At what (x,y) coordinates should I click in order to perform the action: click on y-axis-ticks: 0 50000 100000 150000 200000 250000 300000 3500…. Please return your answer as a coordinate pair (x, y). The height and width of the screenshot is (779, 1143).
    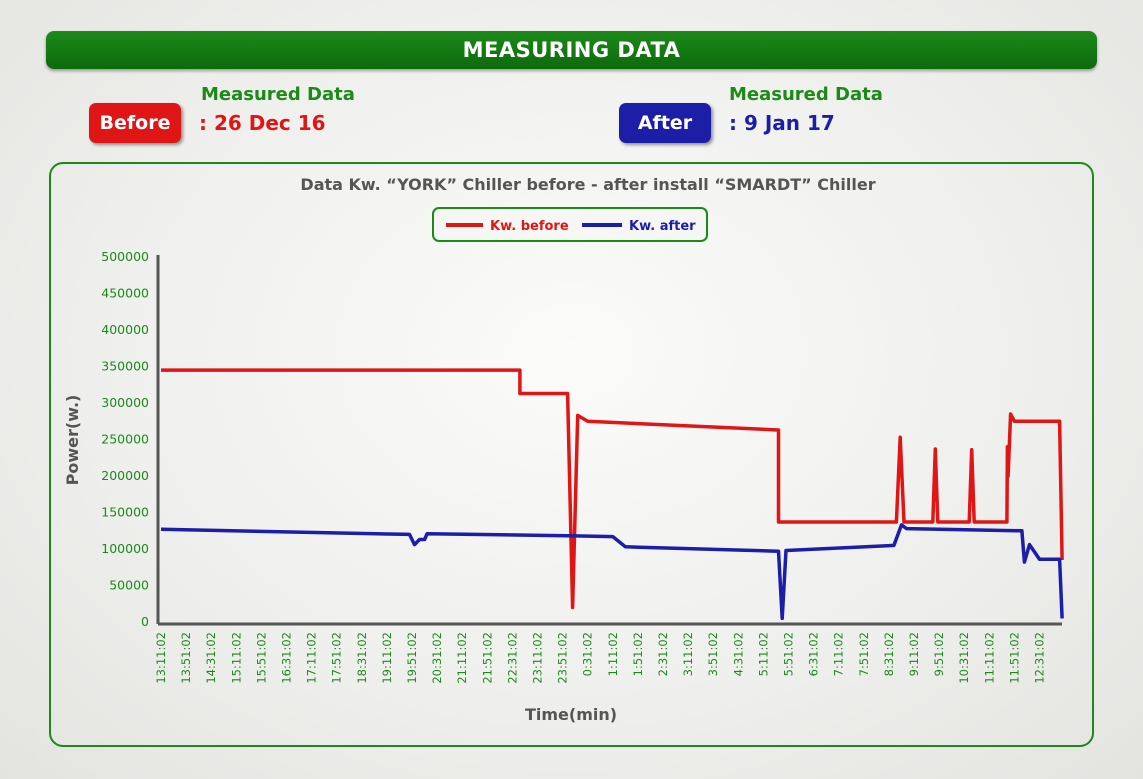
    Looking at the image, I should click on (125, 439).